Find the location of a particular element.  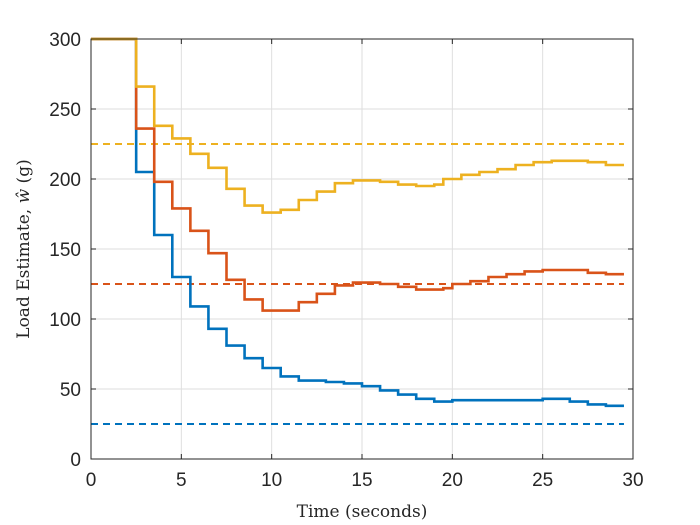

x-tick-label: 30 is located at coordinates (632, 480).